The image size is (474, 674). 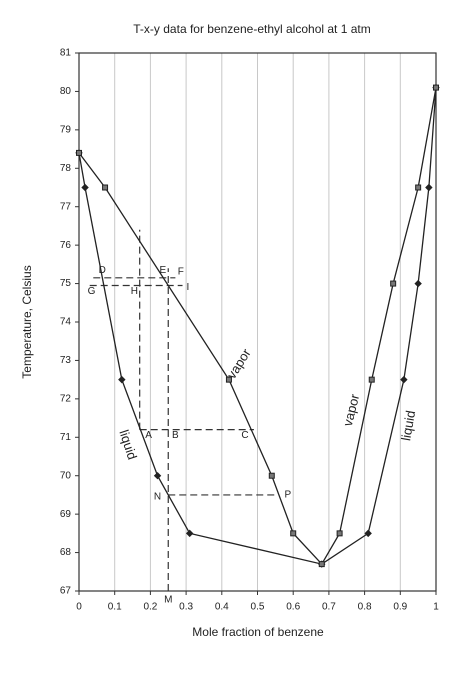 What do you see at coordinates (258, 632) in the screenshot?
I see `x-axis-label: Mole fraction of benzene` at bounding box center [258, 632].